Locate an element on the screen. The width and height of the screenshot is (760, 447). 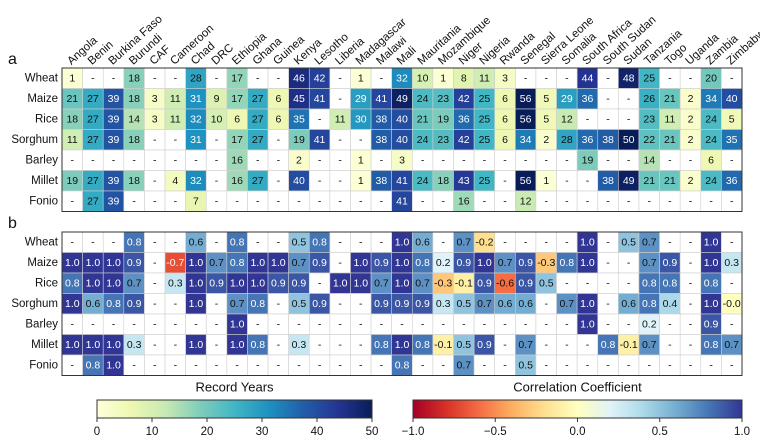
cell-label: 18 is located at coordinates (134, 181).